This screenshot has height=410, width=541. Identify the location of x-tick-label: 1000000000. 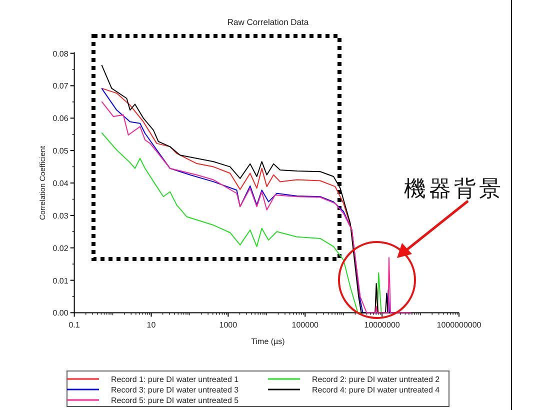
(459, 325).